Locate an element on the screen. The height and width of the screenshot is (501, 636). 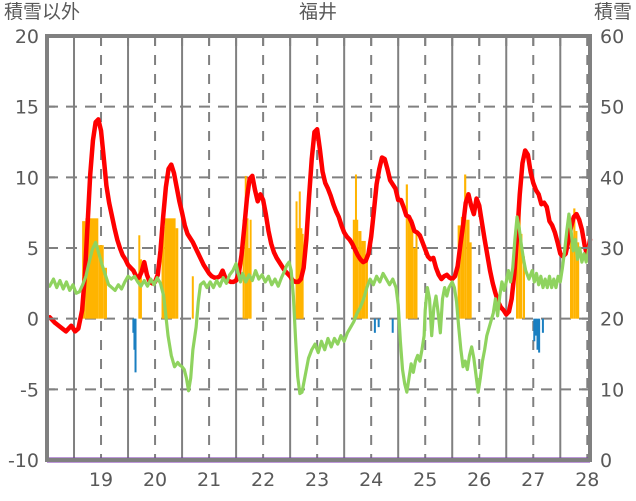
page-title: 福井 is located at coordinates (318, 12).